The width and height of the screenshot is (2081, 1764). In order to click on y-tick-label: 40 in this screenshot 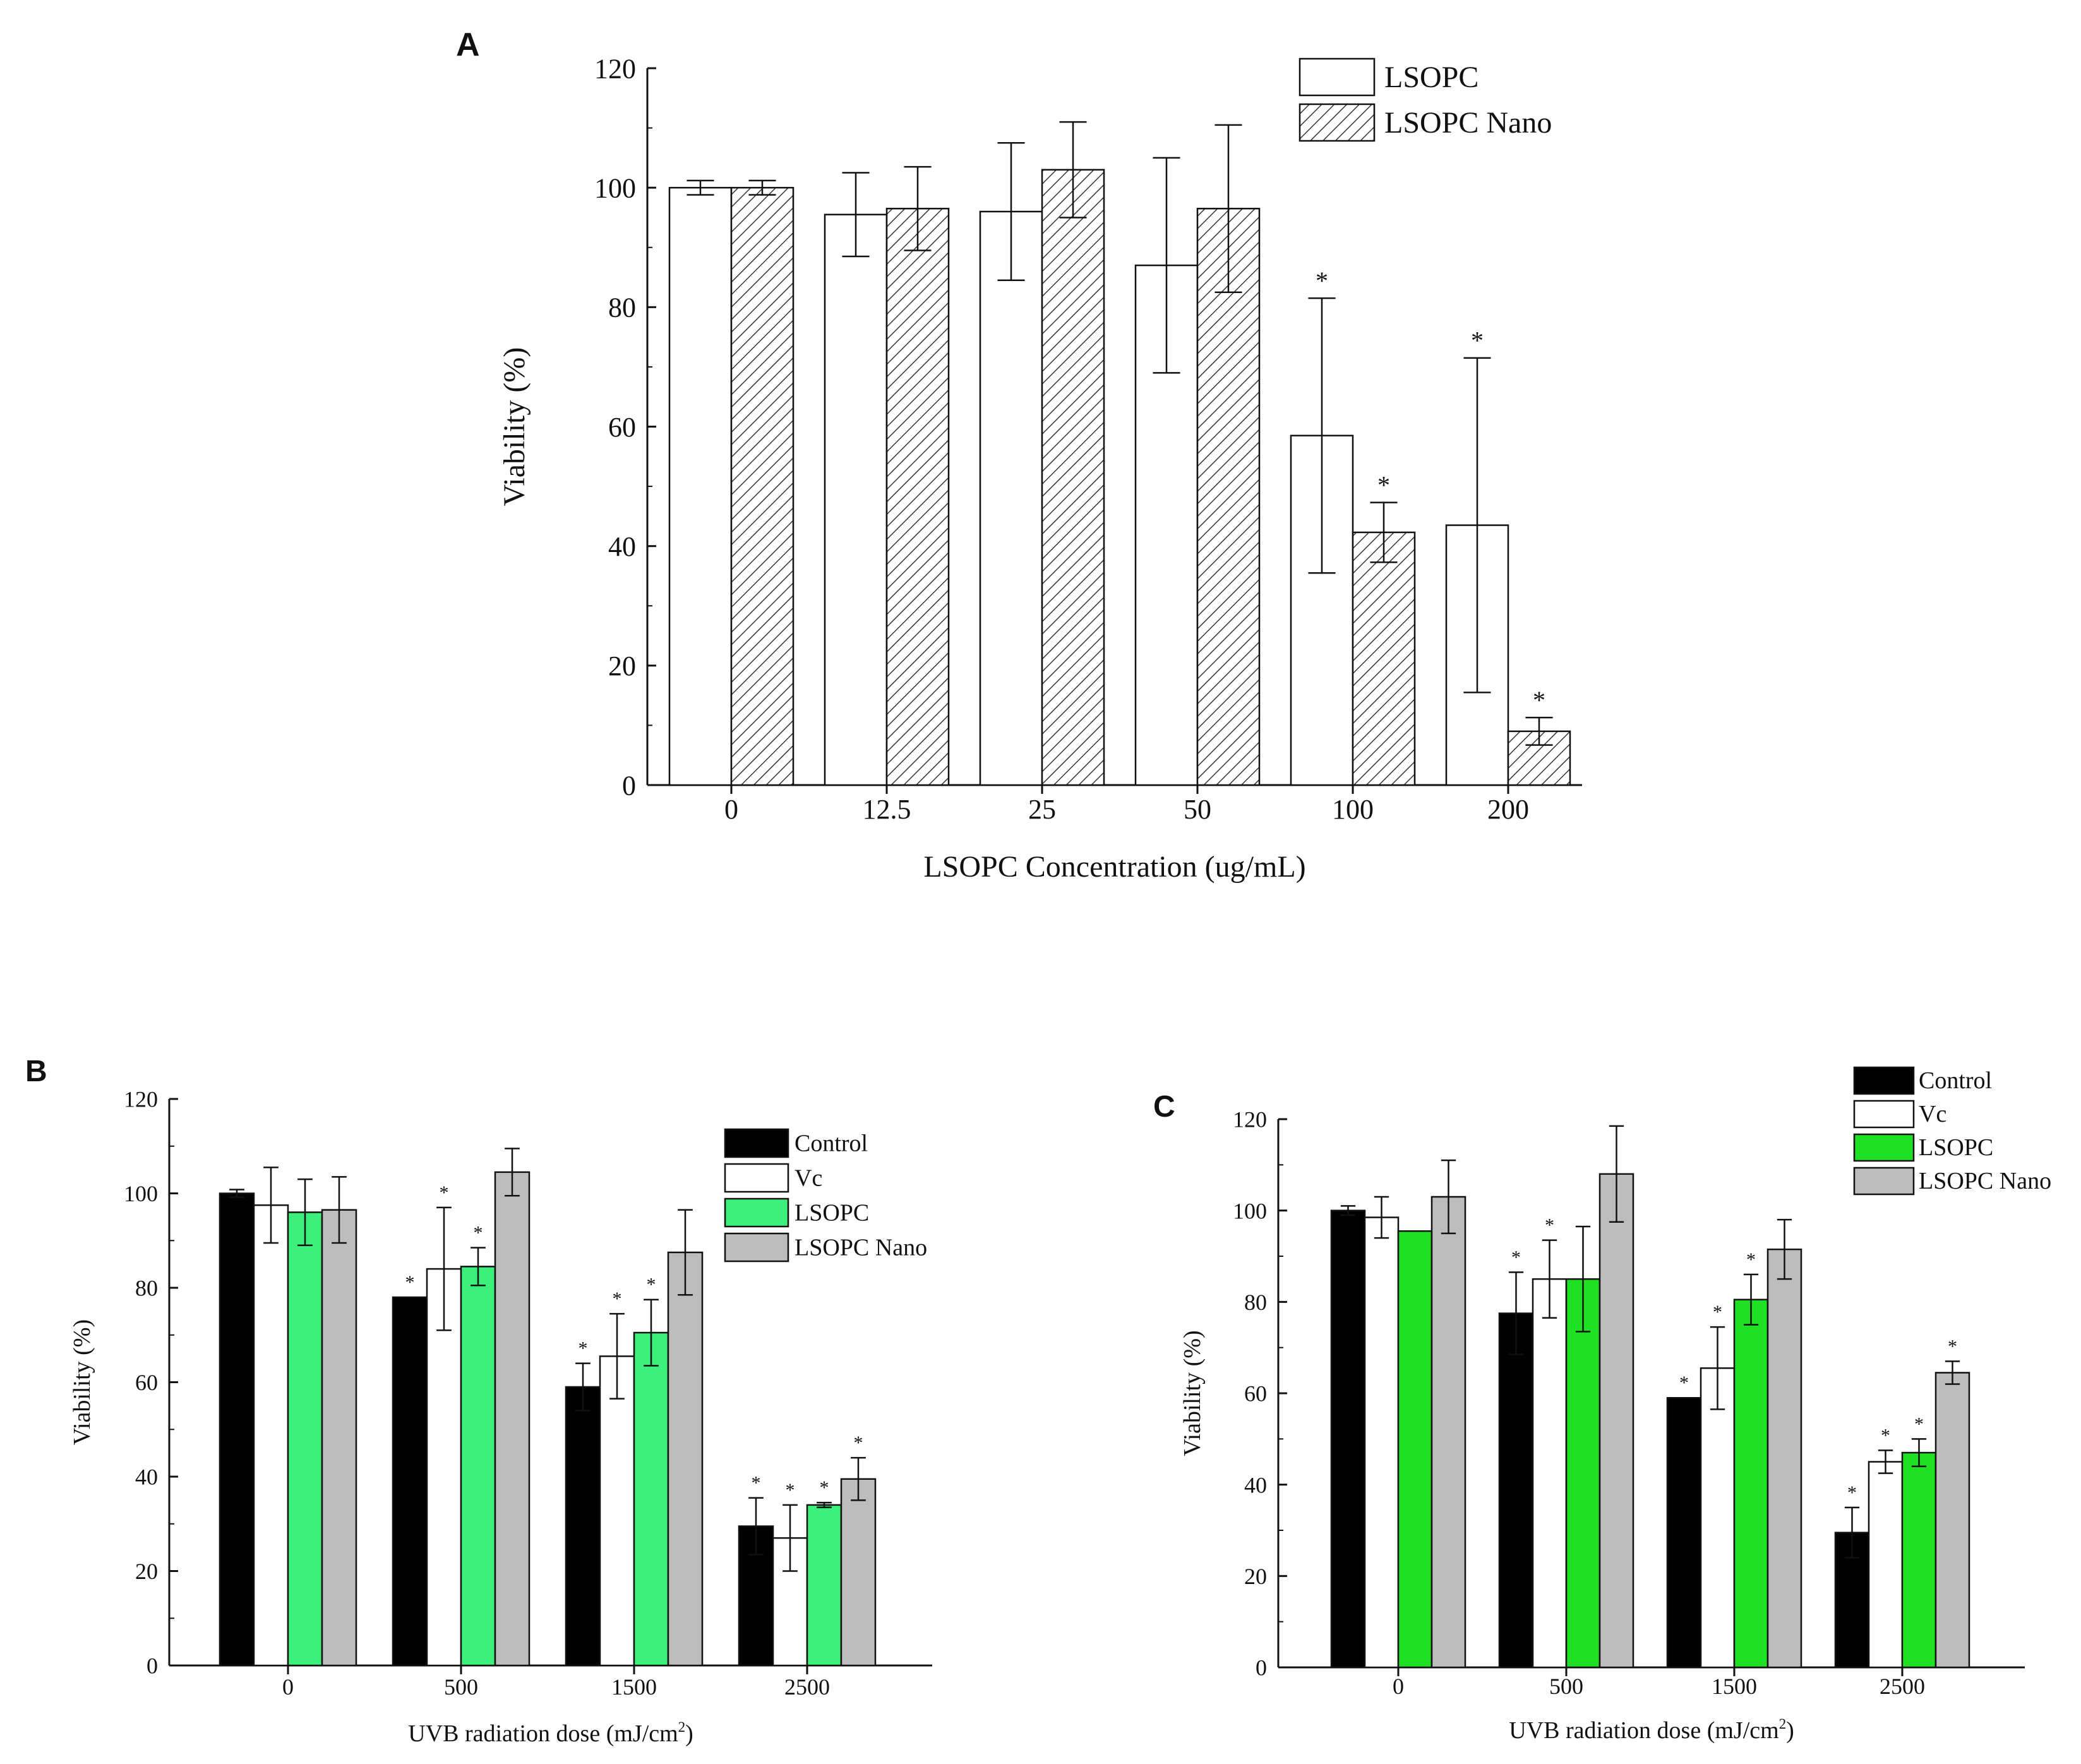, I will do `click(1255, 1484)`.